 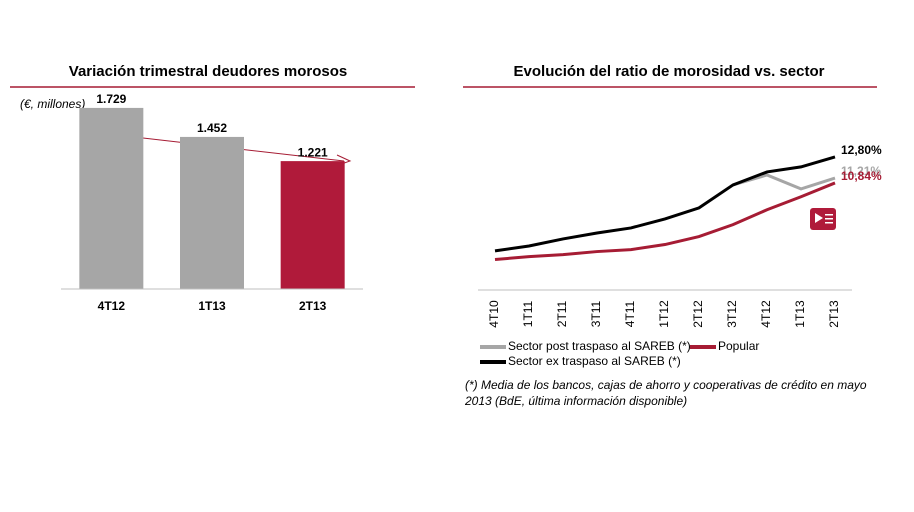 I want to click on value-label: 1.729, so click(x=111, y=99).